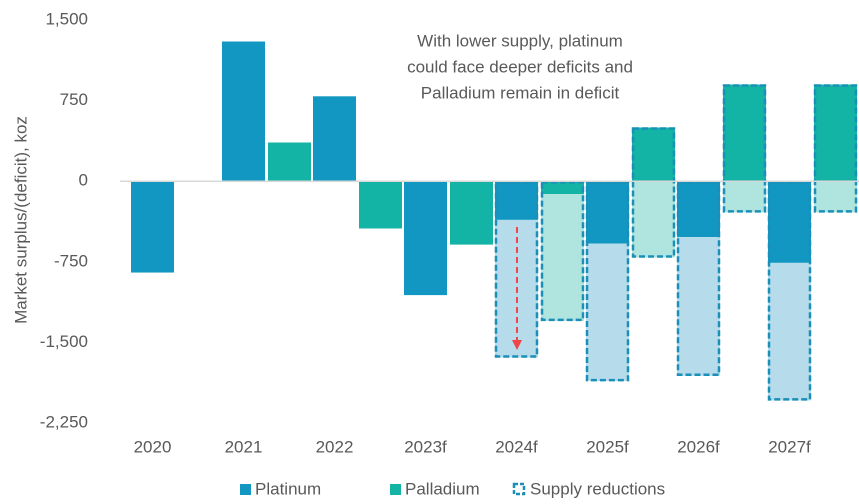 The image size is (859, 504). I want to click on y-tick-label: 1,500, so click(66, 18).